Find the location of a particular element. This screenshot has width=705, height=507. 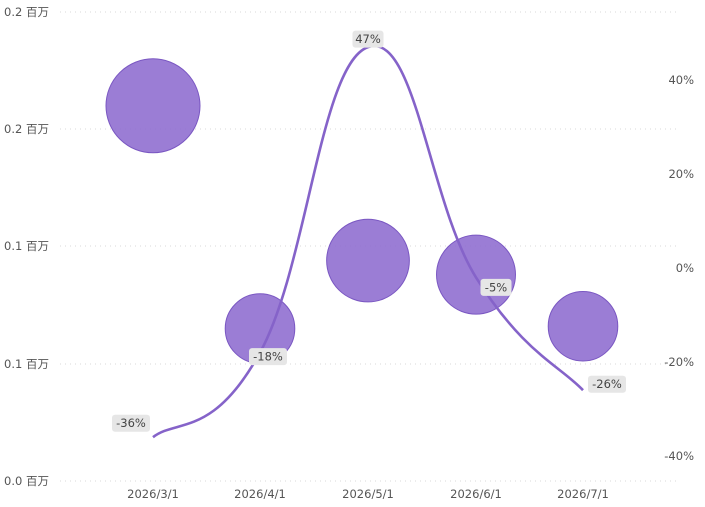

left-axis-tick-label: 0.0 百万 is located at coordinates (26, 481).